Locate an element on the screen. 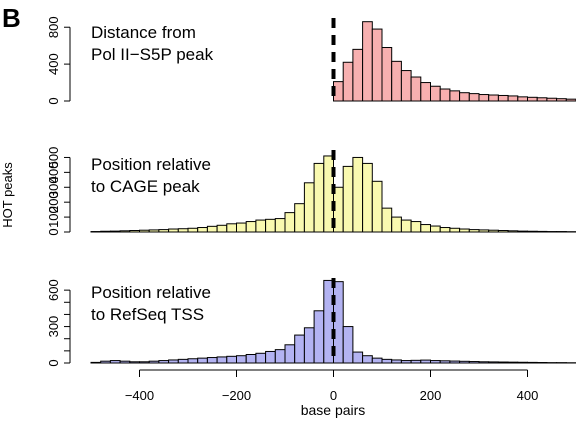 This screenshot has height=422, width=576. x-tick-label: 400 is located at coordinates (528, 395).